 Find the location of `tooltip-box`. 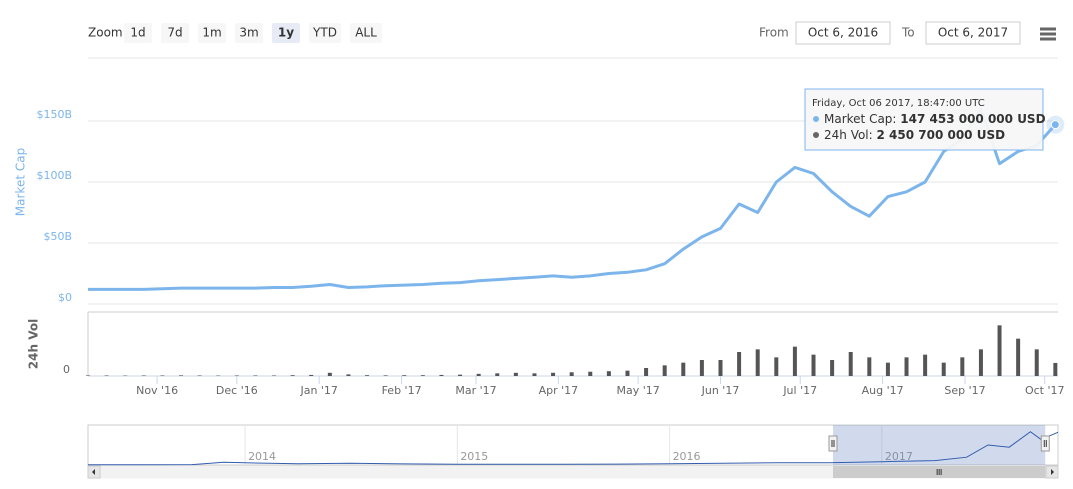

tooltip-box is located at coordinates (924, 119).